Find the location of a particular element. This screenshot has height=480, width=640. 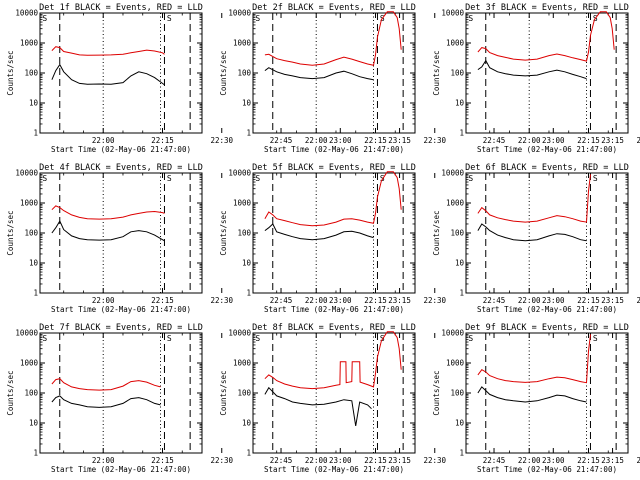

plot-title: Det 6f BLACK = Events, RED = LLD is located at coordinates (547, 168).